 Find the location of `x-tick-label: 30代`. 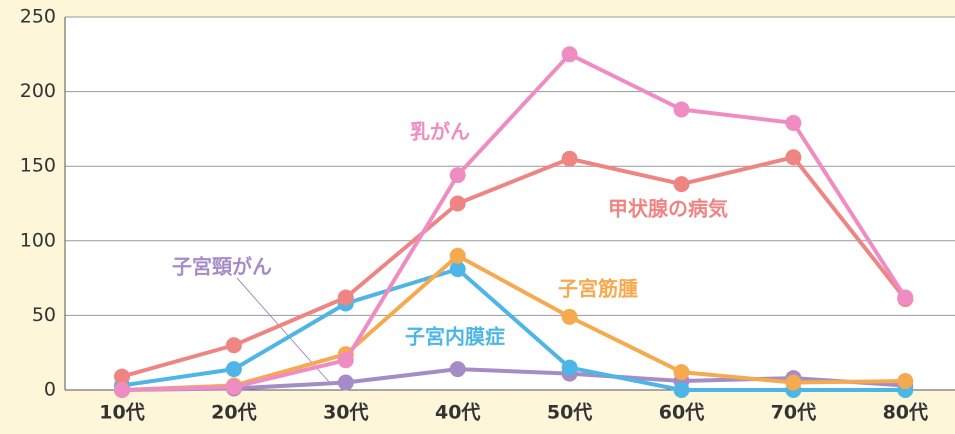

x-tick-label: 30代 is located at coordinates (345, 413).